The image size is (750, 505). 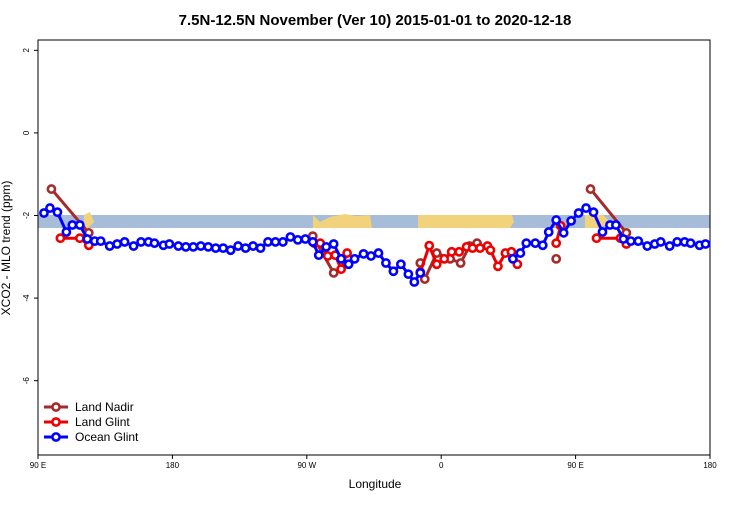 What do you see at coordinates (441, 465) in the screenshot?
I see `x-tick-label: 0` at bounding box center [441, 465].